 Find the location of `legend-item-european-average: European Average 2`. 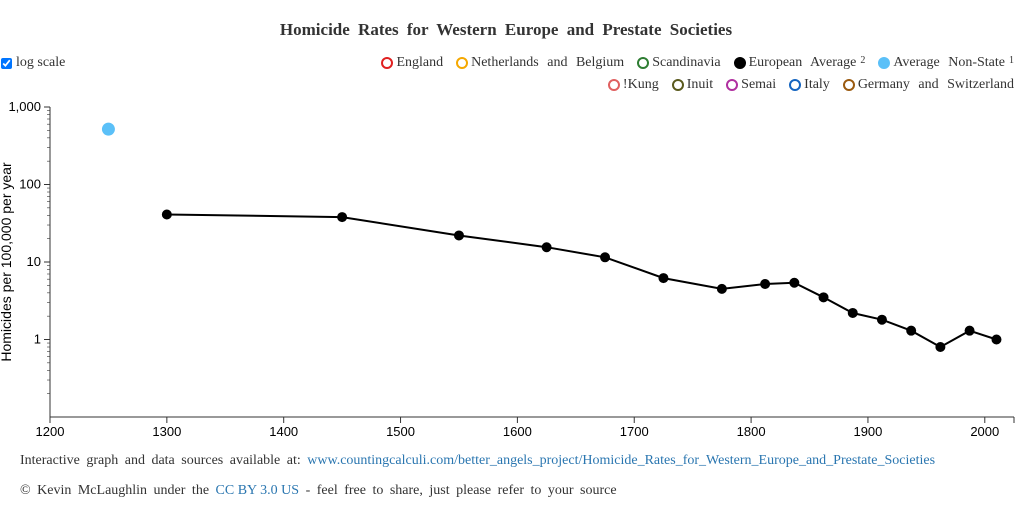

legend-item-european-average: European Average 2 is located at coordinates (799, 62).